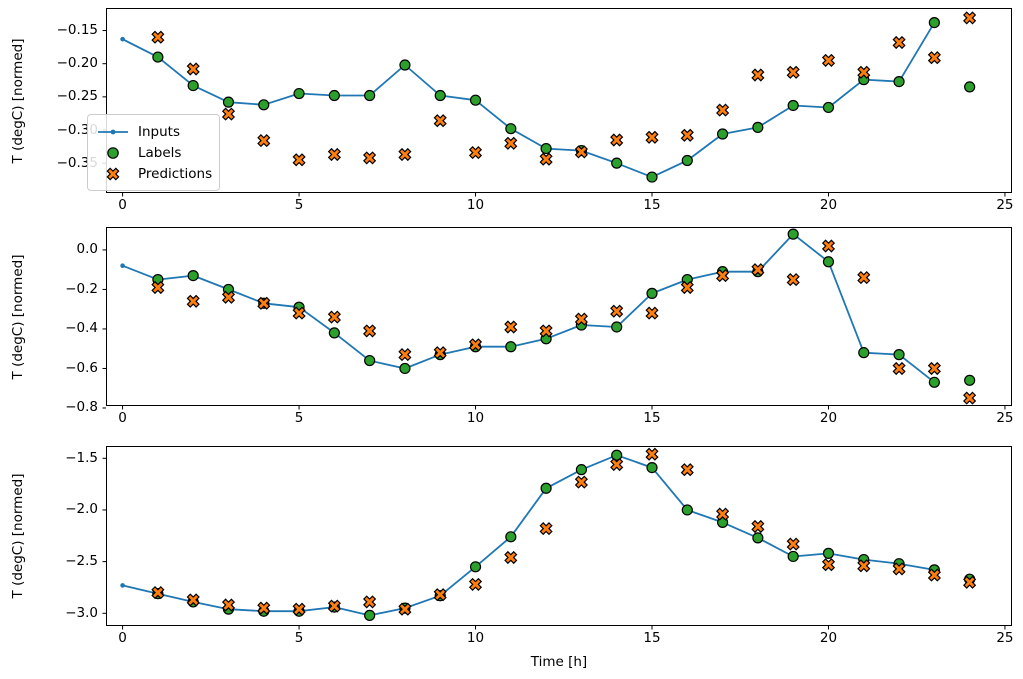  I want to click on legend-label-labels: Labels, so click(160, 152).